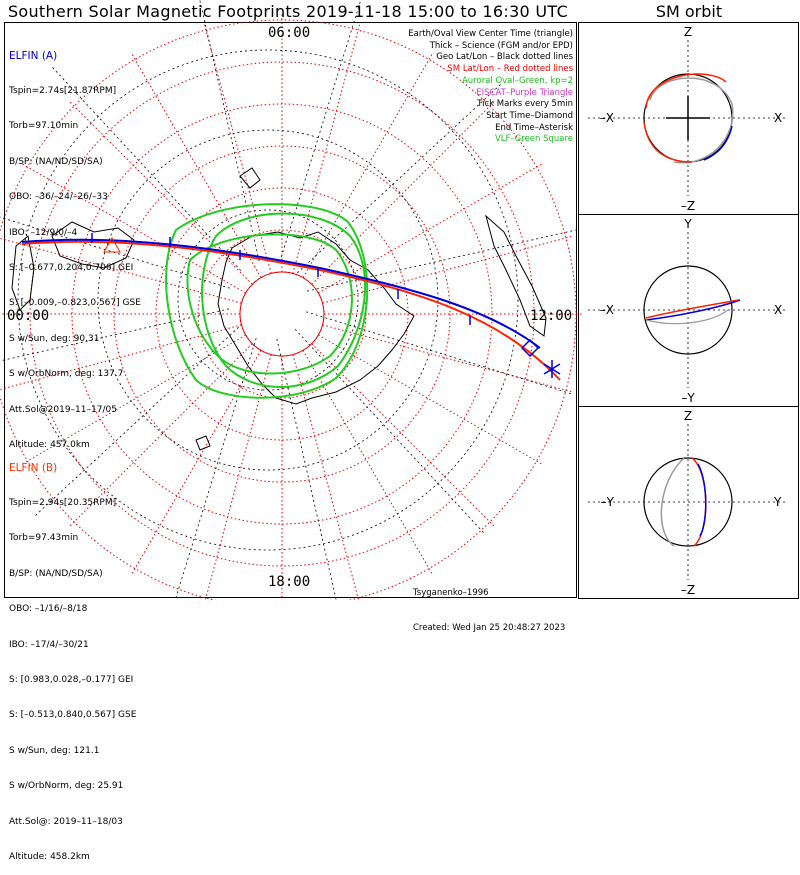 This screenshot has height=875, width=800. What do you see at coordinates (250, 178) in the screenshot?
I see `island-coastline` at bounding box center [250, 178].